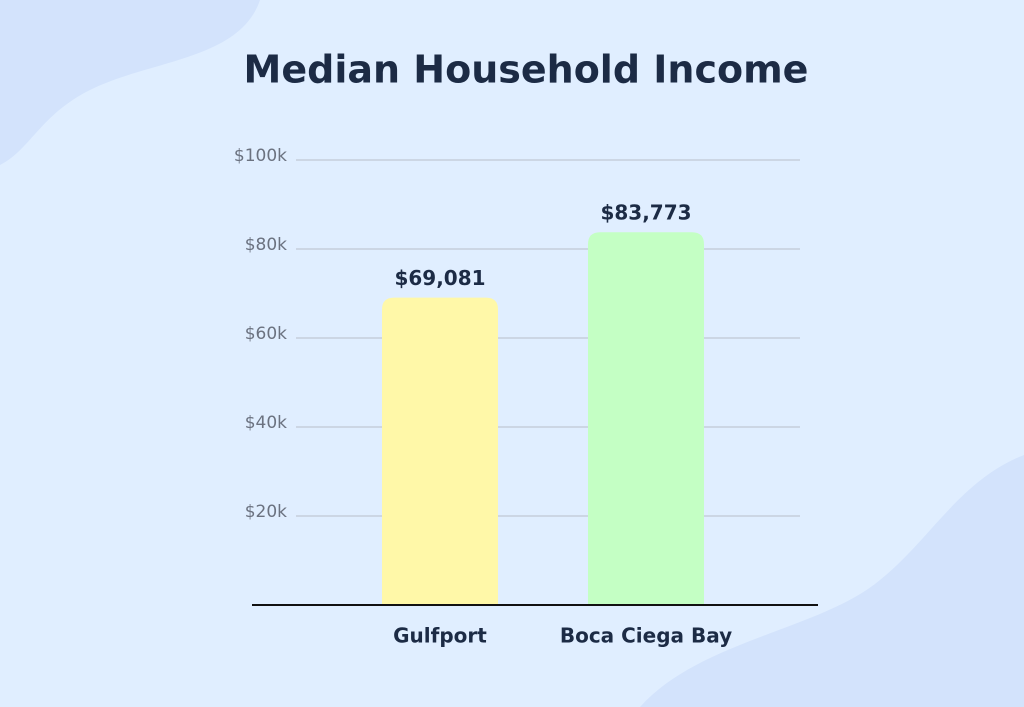 This screenshot has width=1024, height=707. Describe the element at coordinates (260, 156) in the screenshot. I see `y-tick-label: $100k` at that location.